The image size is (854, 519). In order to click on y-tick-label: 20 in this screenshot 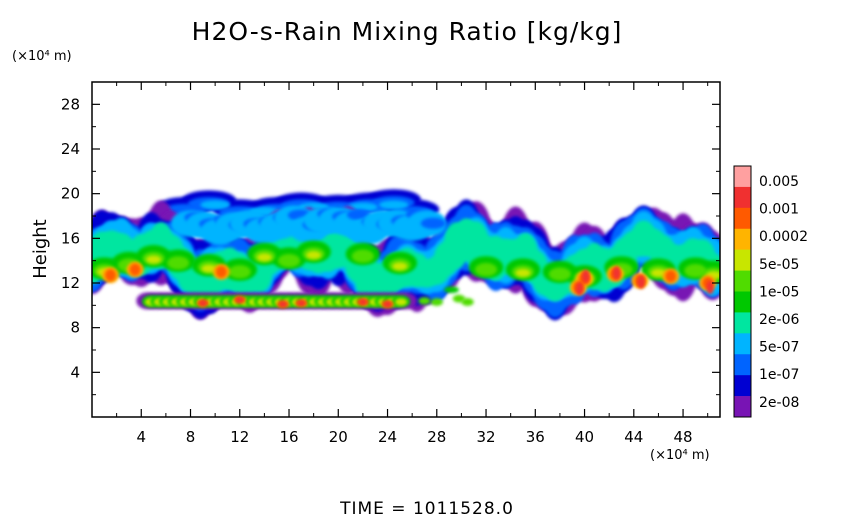, I will do `click(70, 194)`.